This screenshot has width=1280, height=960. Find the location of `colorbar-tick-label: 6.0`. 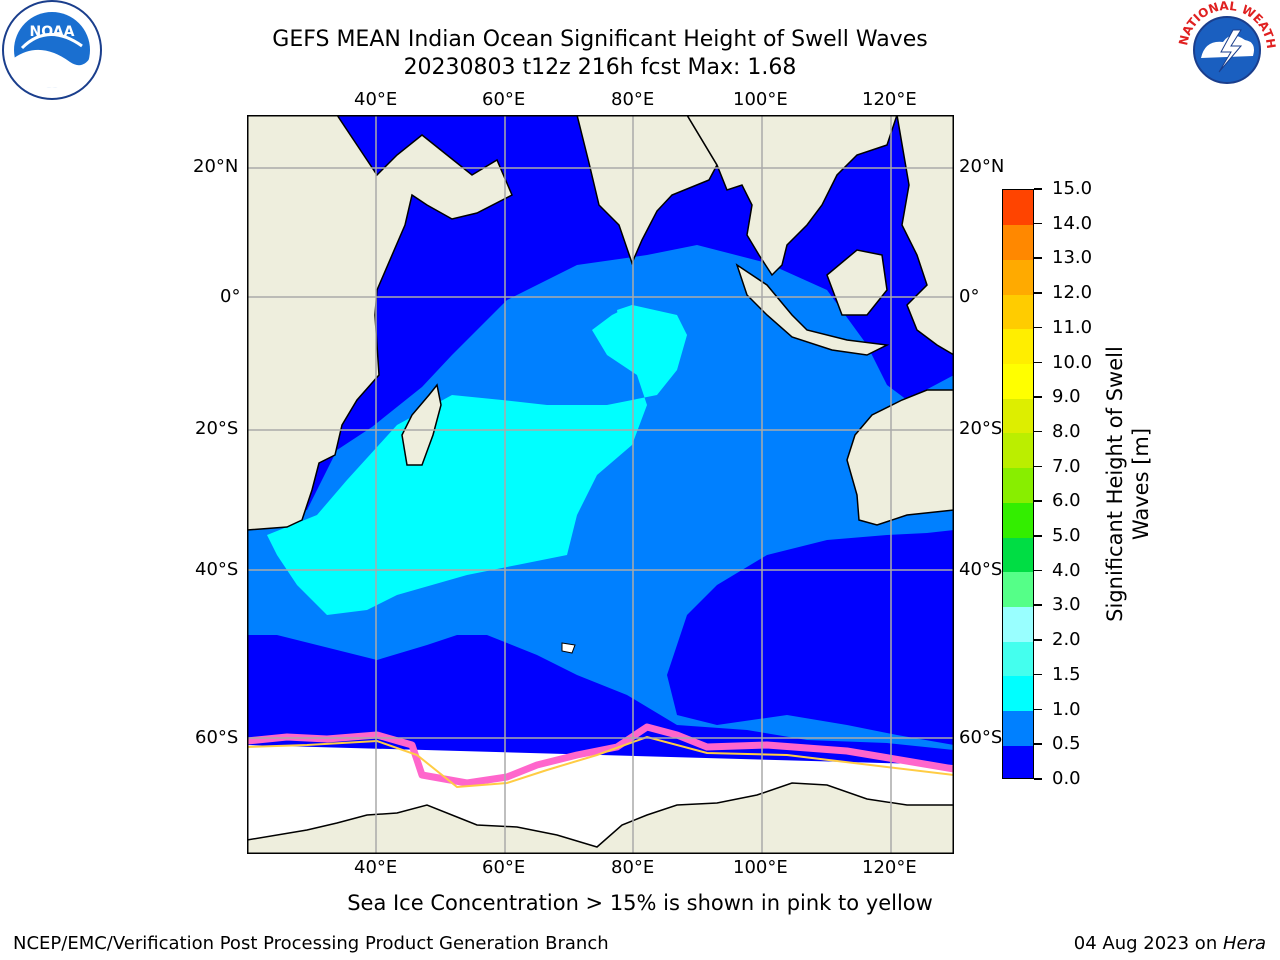

colorbar-tick-label: 6.0 is located at coordinates (1066, 501).